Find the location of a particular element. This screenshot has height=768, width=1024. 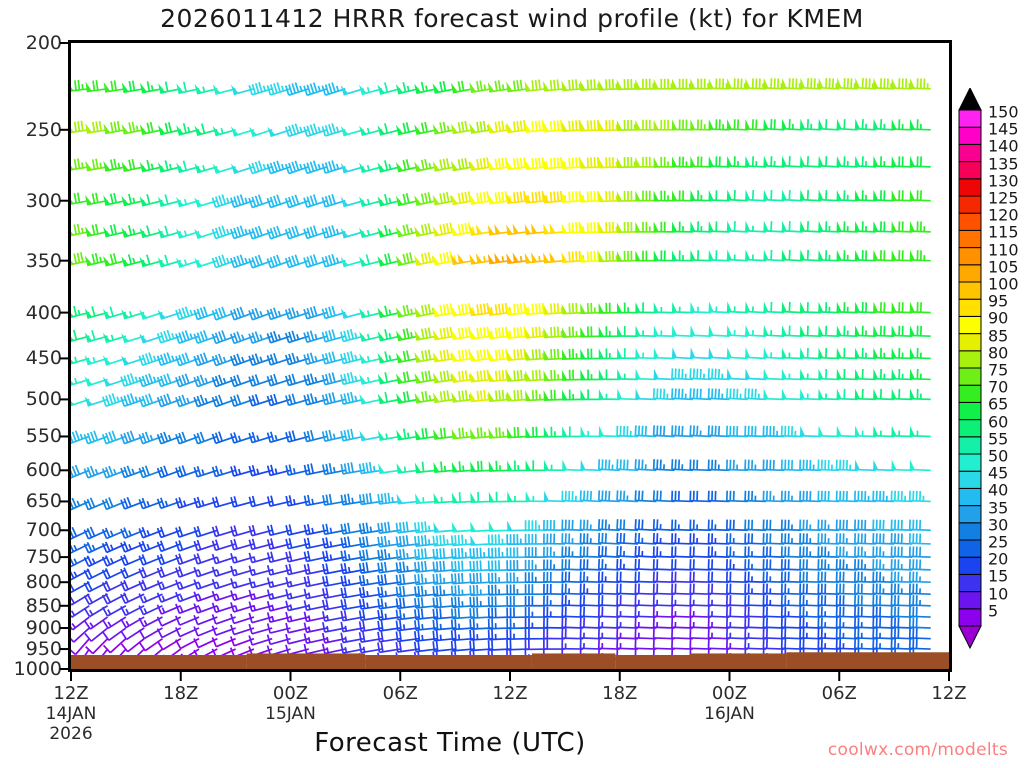

colorbar-tick-label: 40 is located at coordinates (998, 490).